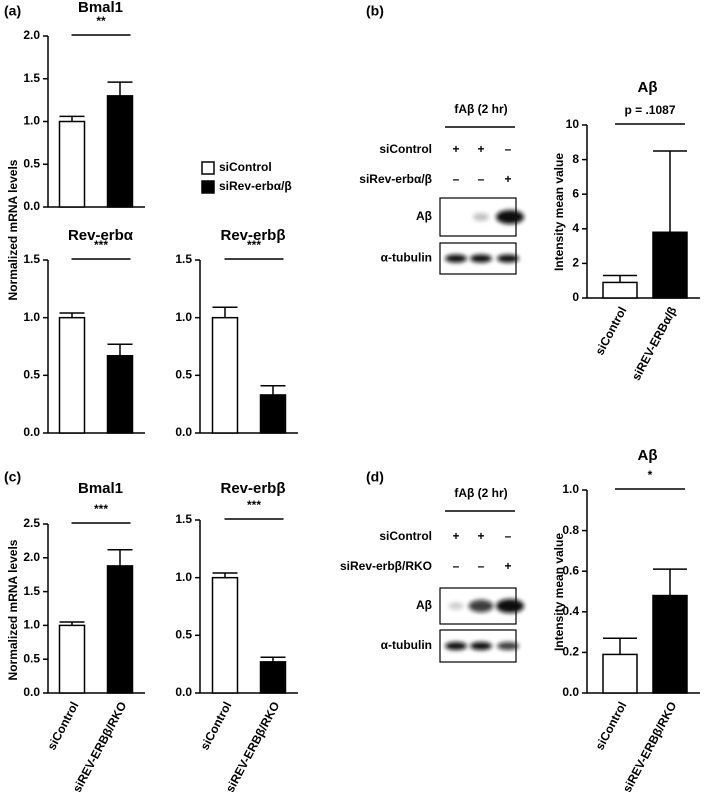  What do you see at coordinates (648, 87) in the screenshot?
I see `chart-title: Aβ` at bounding box center [648, 87].